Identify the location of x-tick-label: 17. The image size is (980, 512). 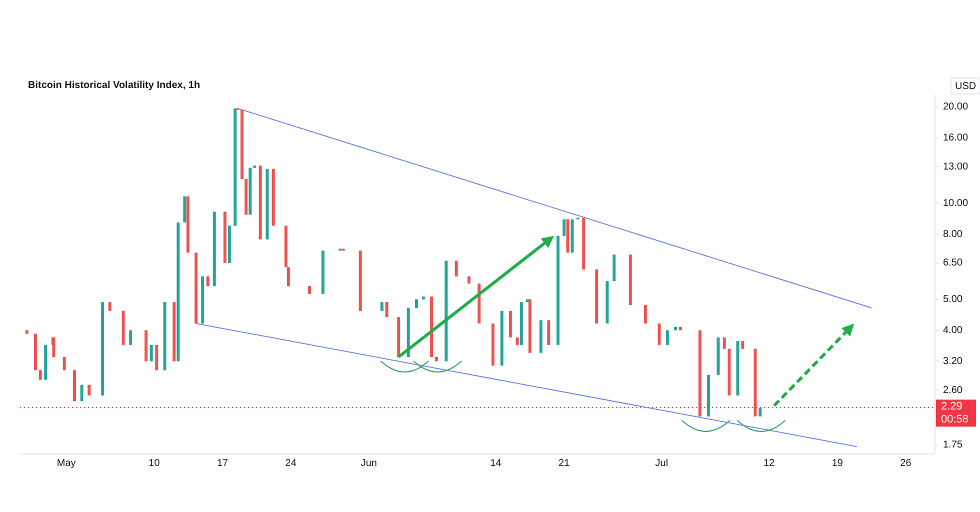
(222, 463).